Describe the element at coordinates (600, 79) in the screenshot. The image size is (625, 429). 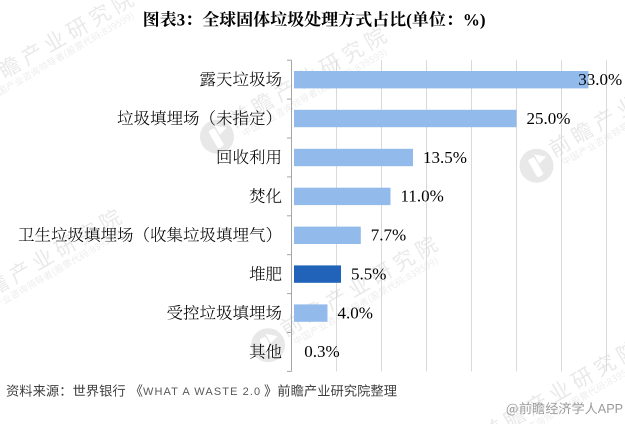
I see `svg-text: 33.0%` at that location.